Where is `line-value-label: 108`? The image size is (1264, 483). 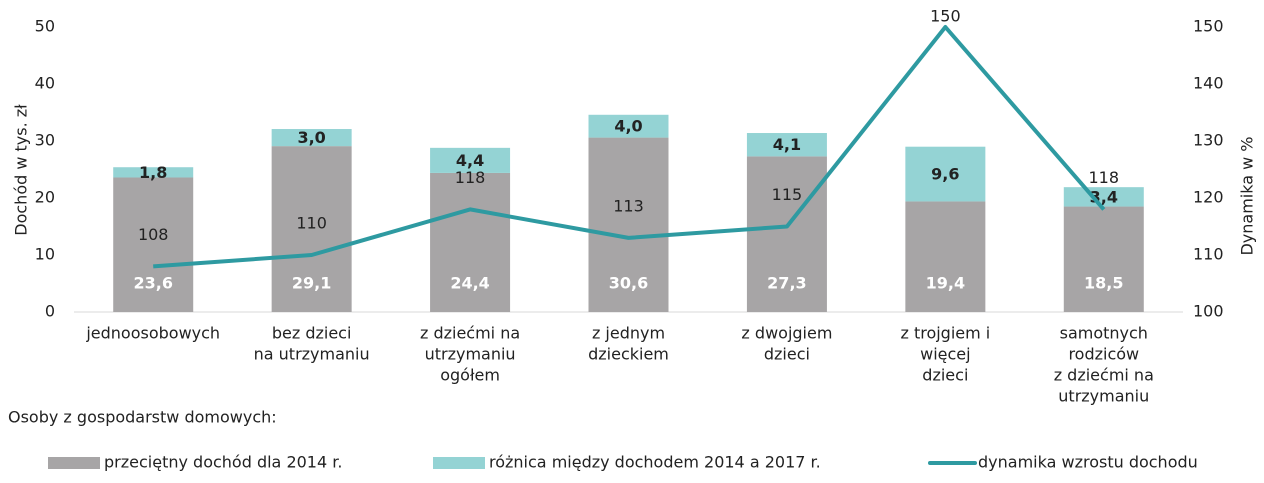 line-value-label: 108 is located at coordinates (153, 234).